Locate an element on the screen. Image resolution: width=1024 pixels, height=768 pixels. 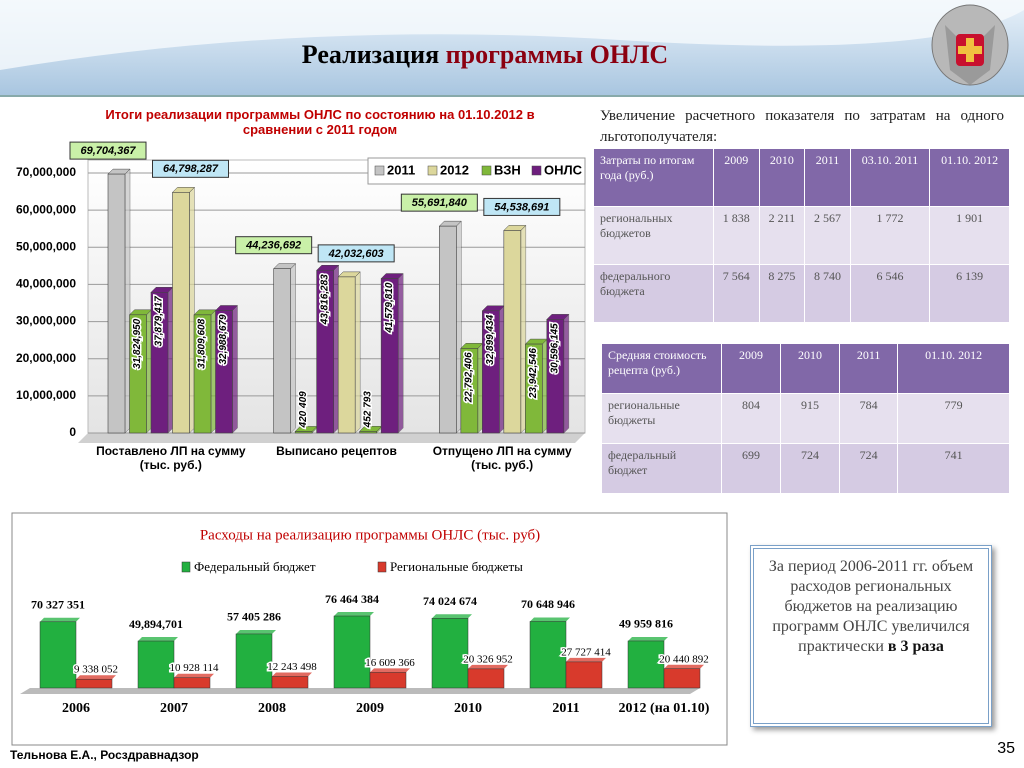
value-label: 27 727 414 is located at coordinates (586, 652).